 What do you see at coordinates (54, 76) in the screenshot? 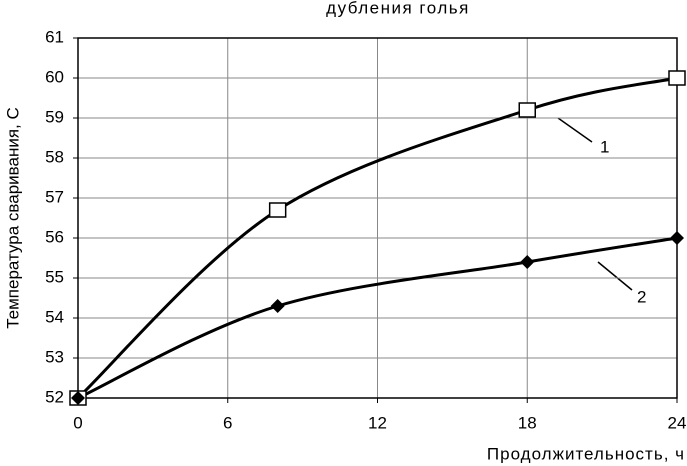
I see `y-tick-label: 60` at bounding box center [54, 76].